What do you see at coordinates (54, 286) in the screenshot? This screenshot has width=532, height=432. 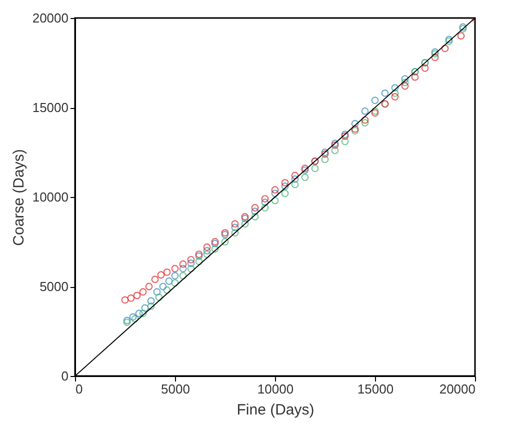 I see `y-tick-label: 5000` at bounding box center [54, 286].